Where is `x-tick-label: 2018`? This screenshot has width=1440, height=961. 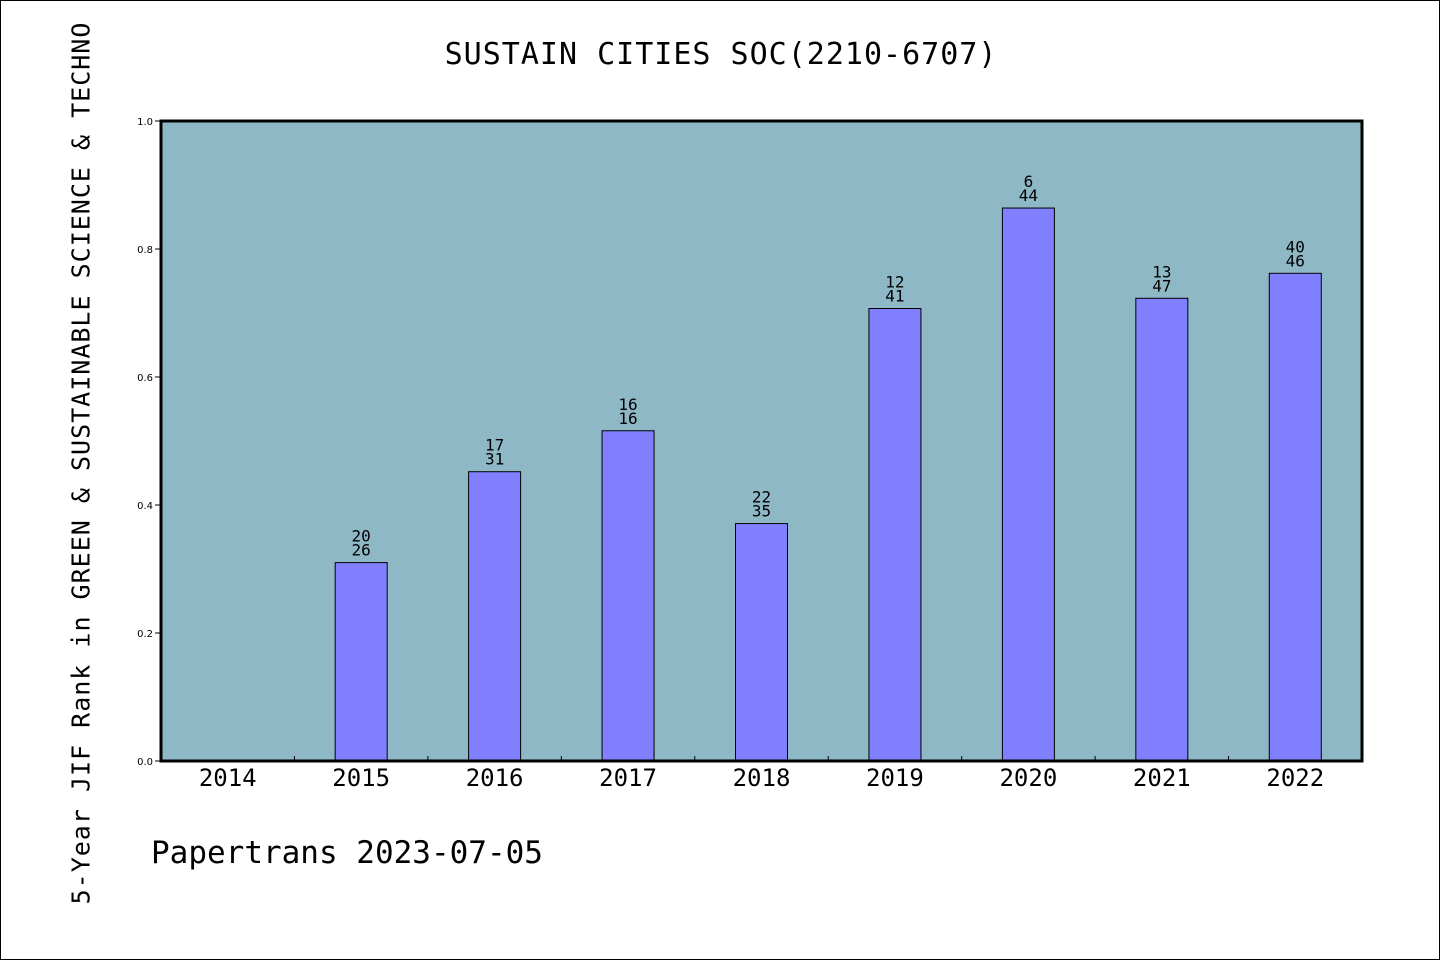
x-tick-label: 2018 is located at coordinates (762, 778).